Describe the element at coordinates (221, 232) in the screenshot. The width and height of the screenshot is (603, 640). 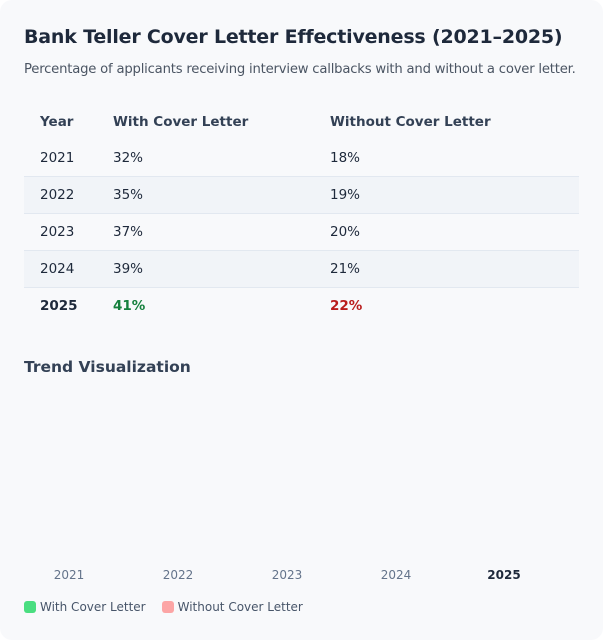
I see `cell-with: 37%` at that location.